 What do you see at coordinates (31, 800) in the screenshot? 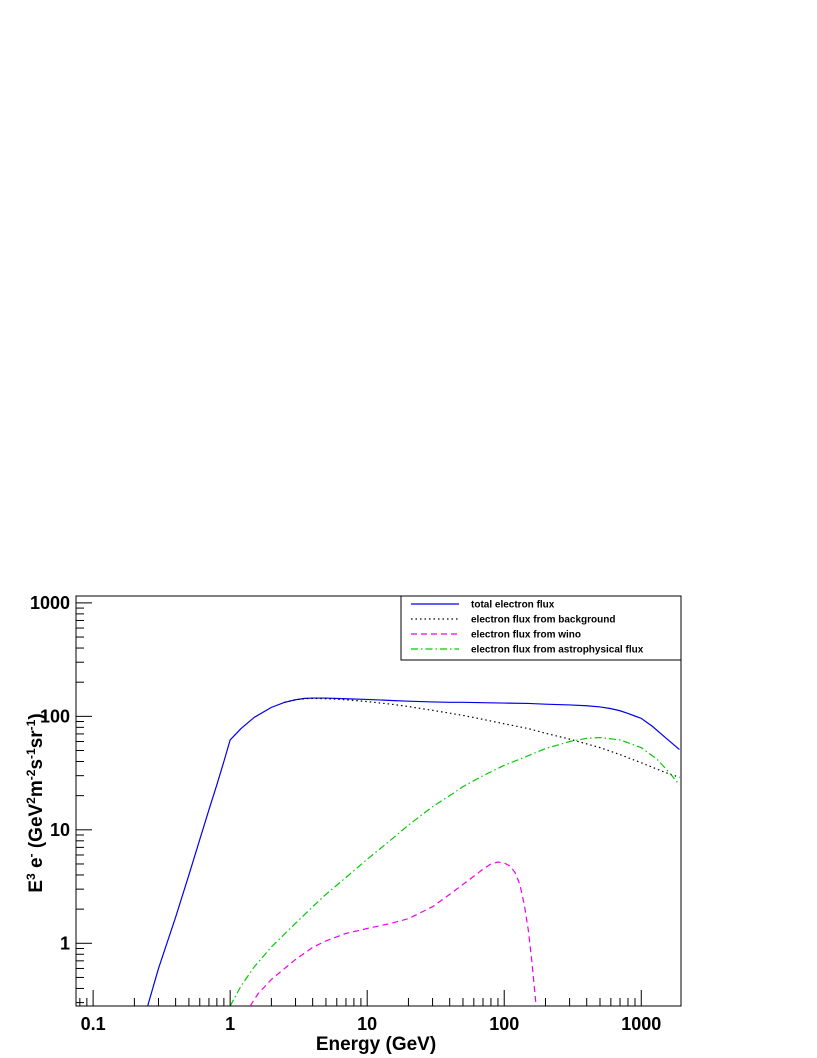
I see `y-title-sup: 2` at bounding box center [31, 800].